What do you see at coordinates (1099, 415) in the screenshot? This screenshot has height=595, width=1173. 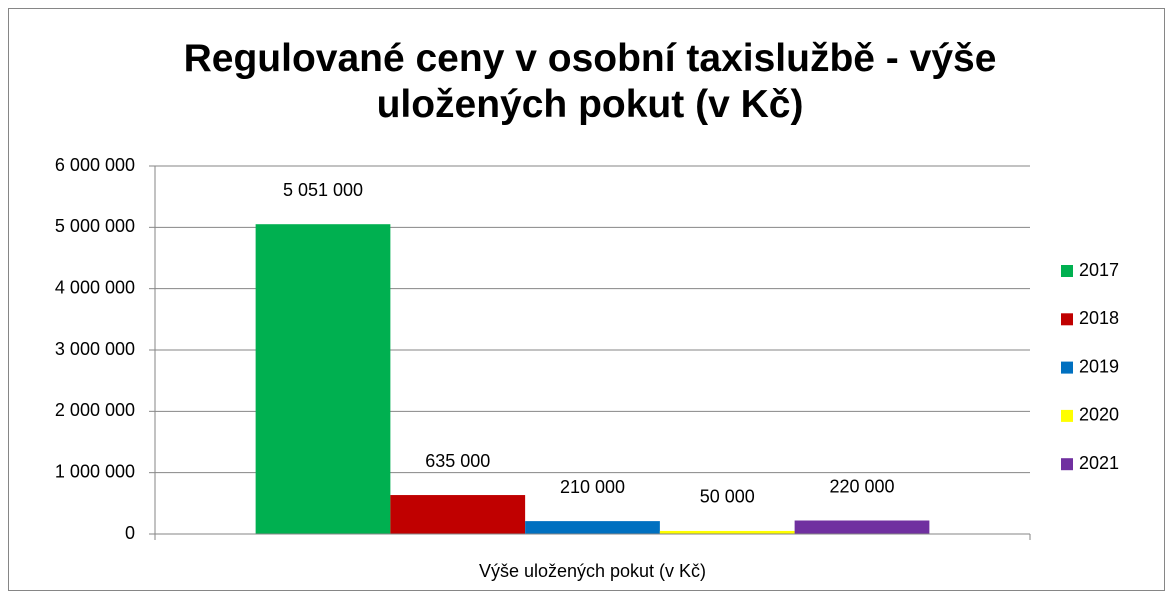 I see `legend-label: 2020` at bounding box center [1099, 415].